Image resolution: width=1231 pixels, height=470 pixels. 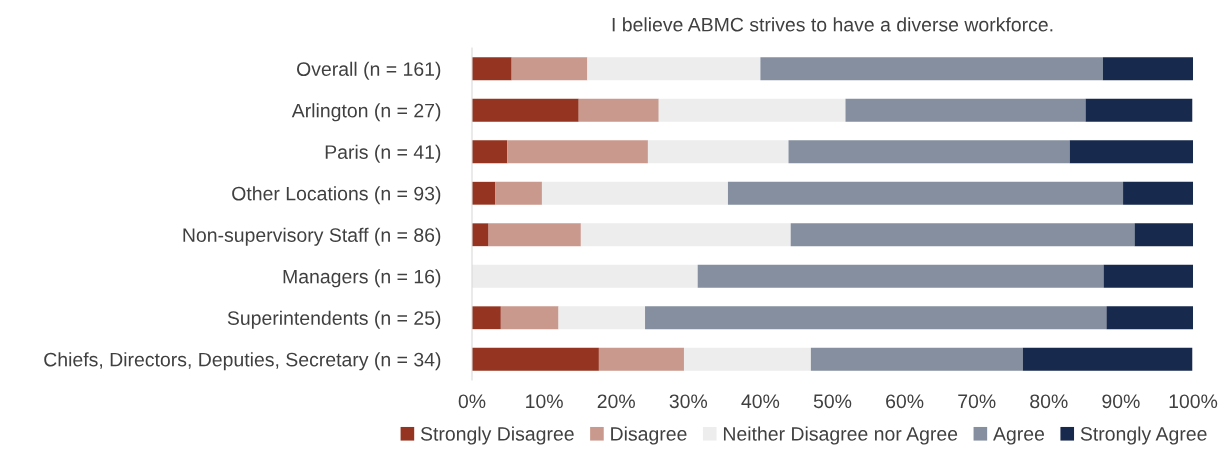 I want to click on x-tick-label: 80%, so click(x=1049, y=401).